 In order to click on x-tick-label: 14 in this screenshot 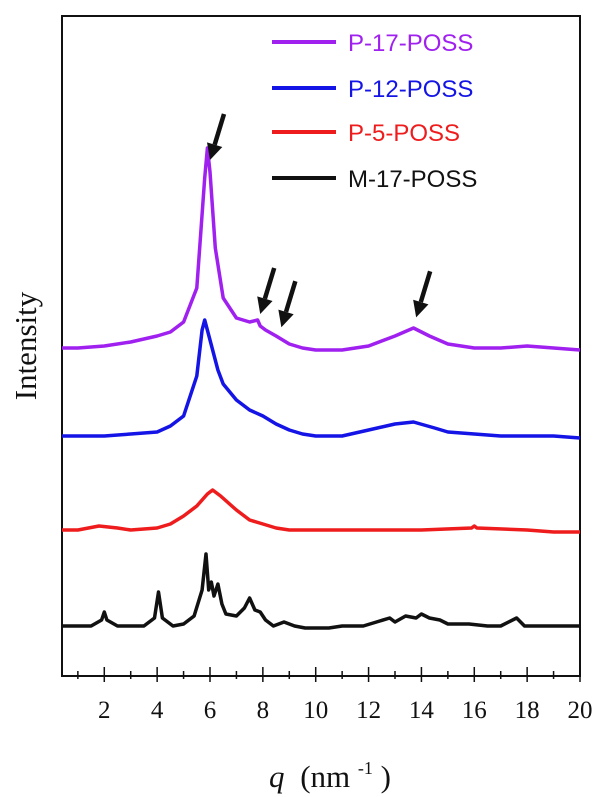, I will do `click(422, 710)`.